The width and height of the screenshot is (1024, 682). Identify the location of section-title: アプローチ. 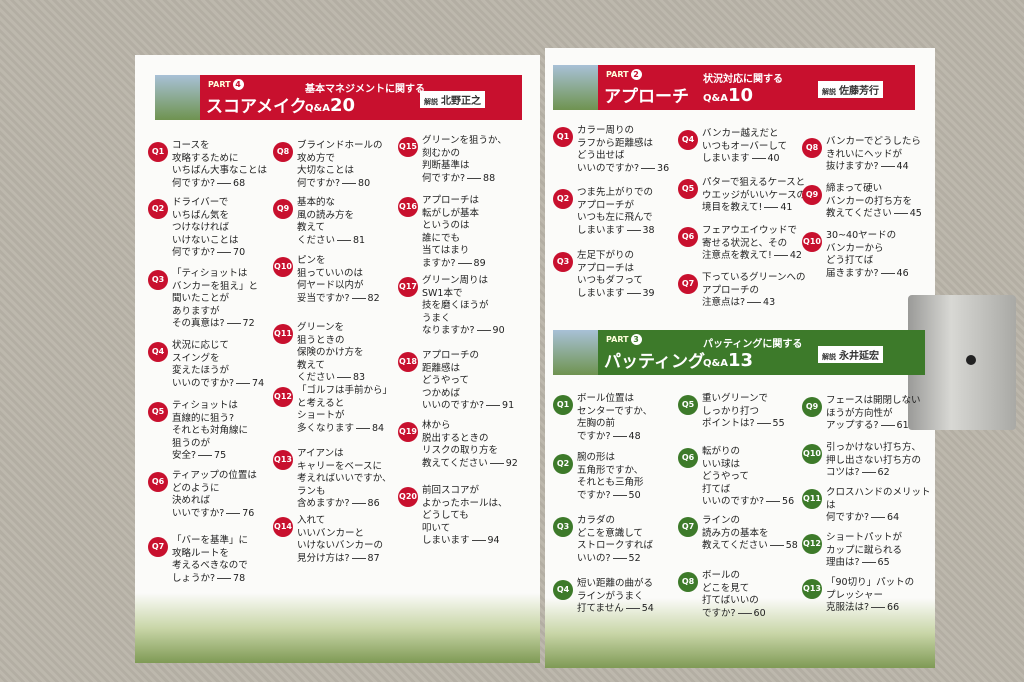
(646, 97).